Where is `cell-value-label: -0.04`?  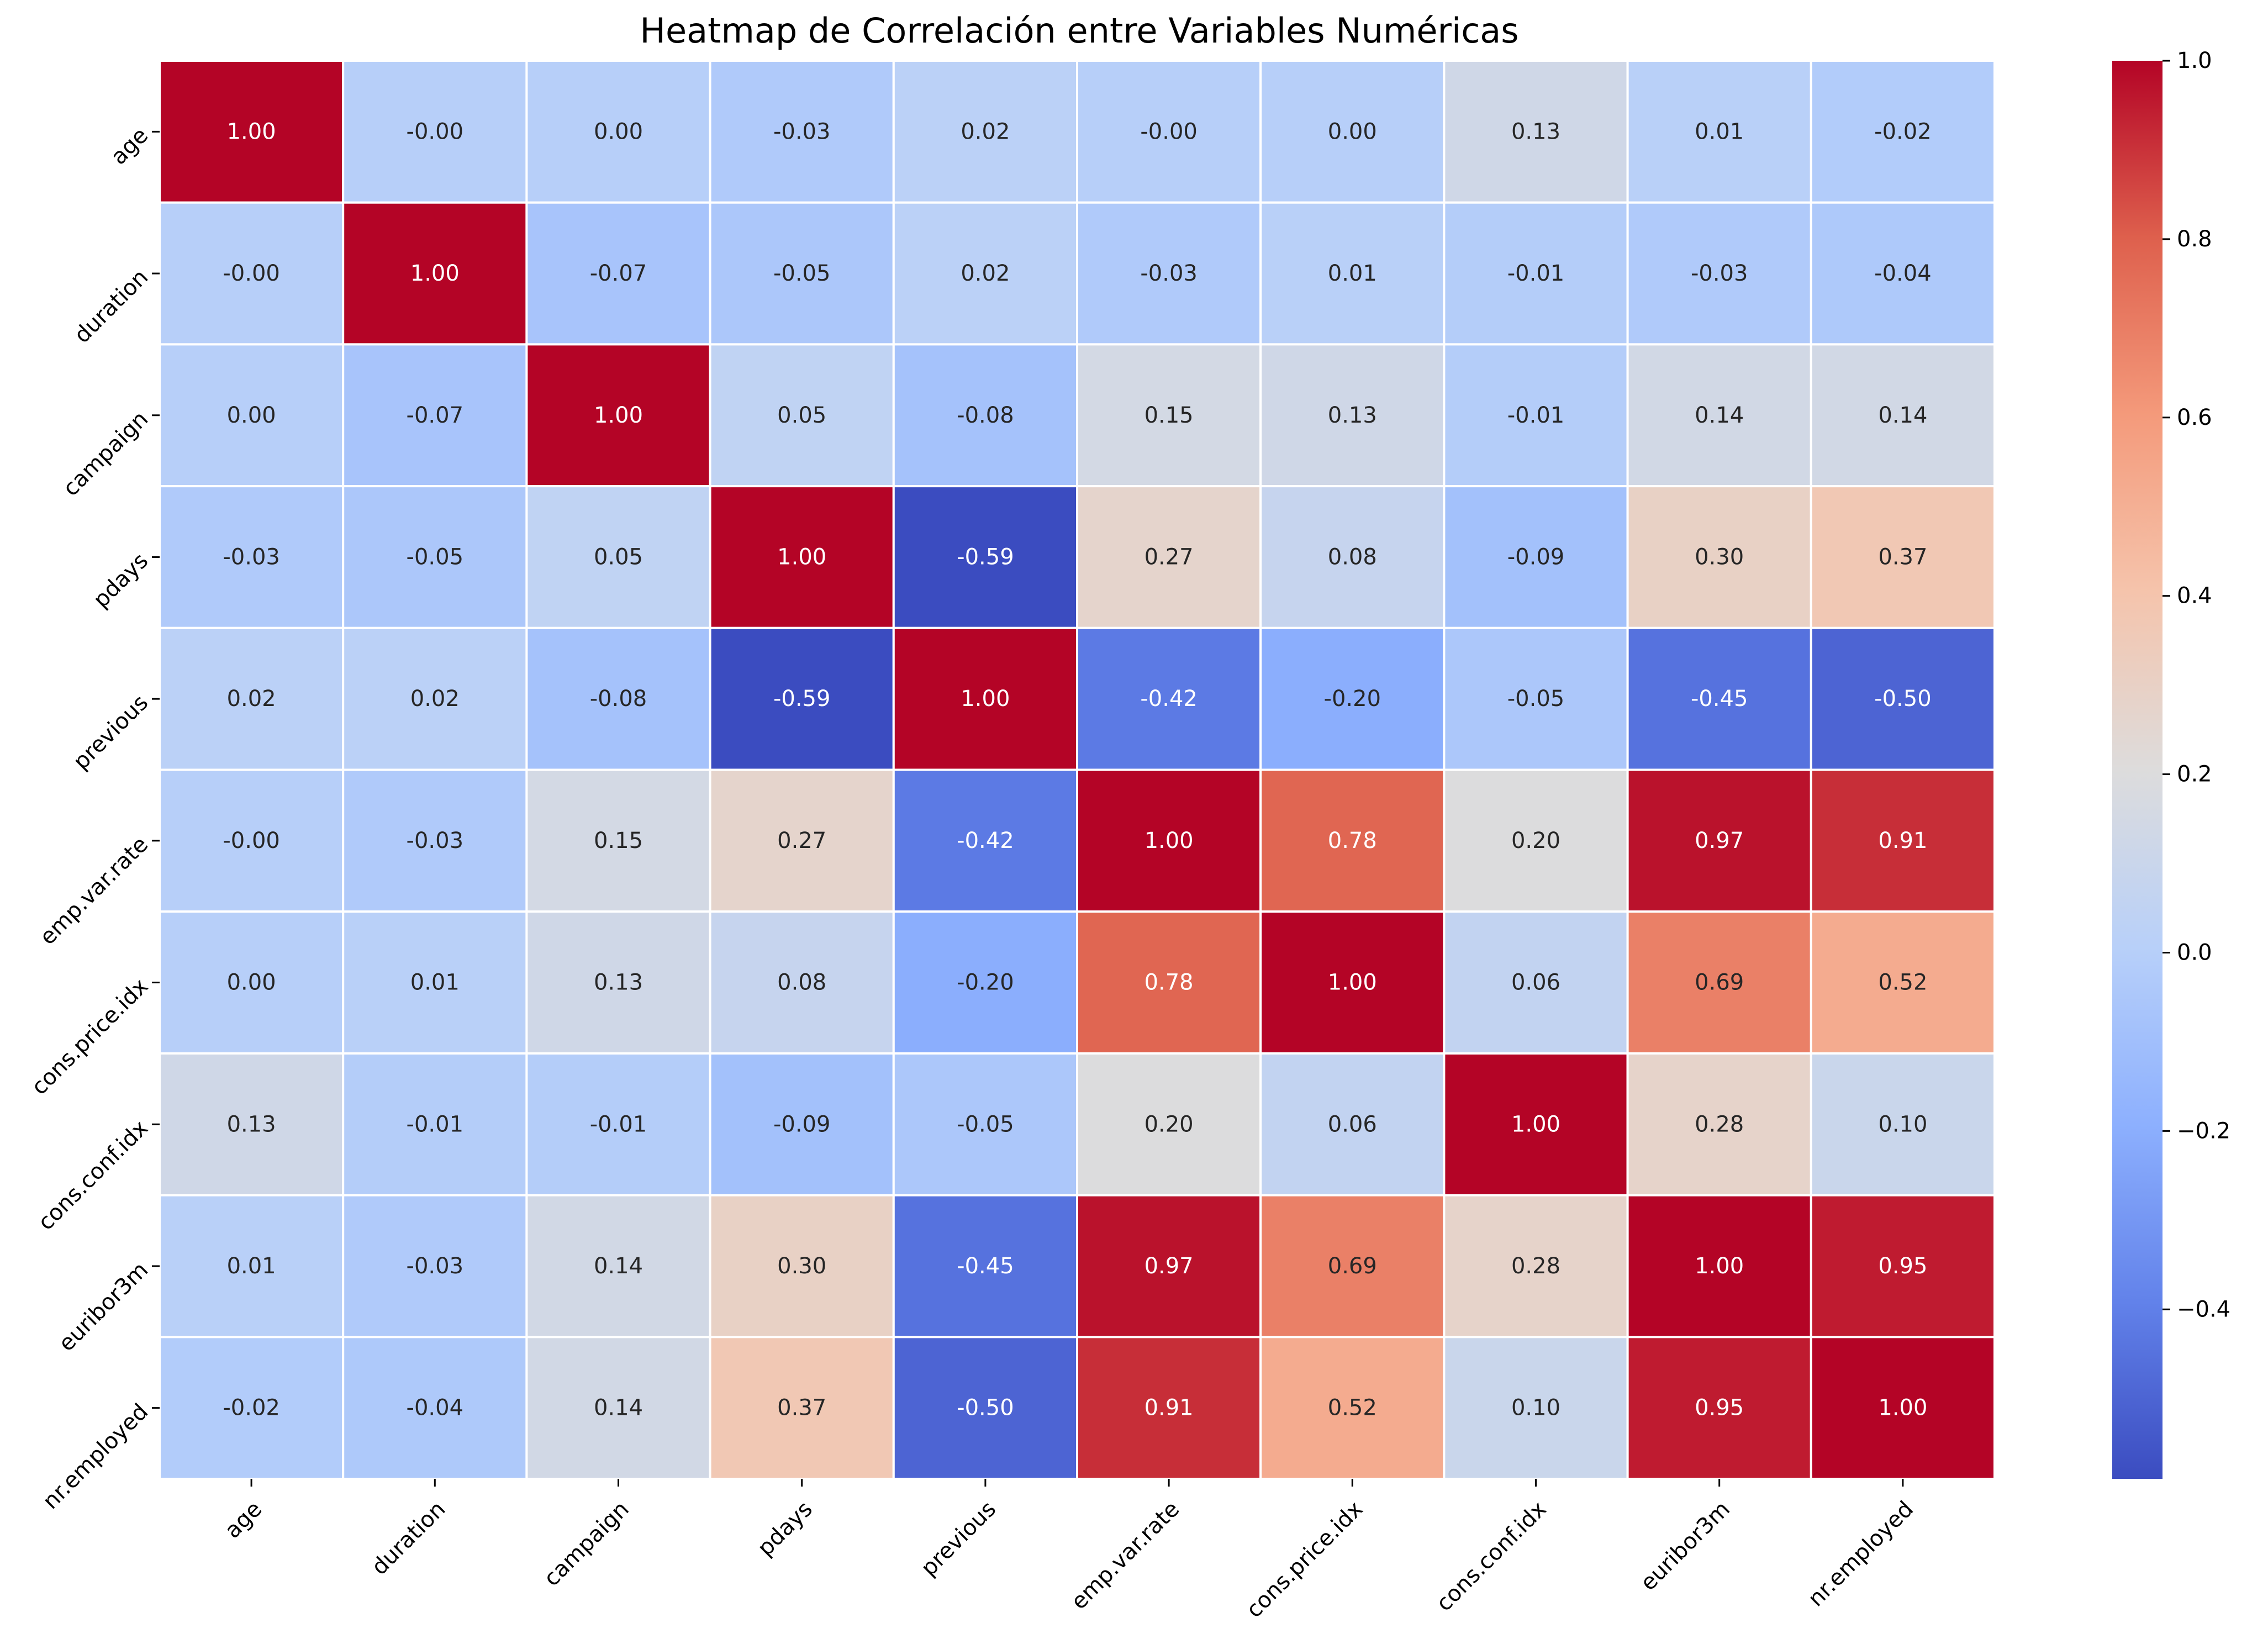
cell-value-label: -0.04 is located at coordinates (1903, 273).